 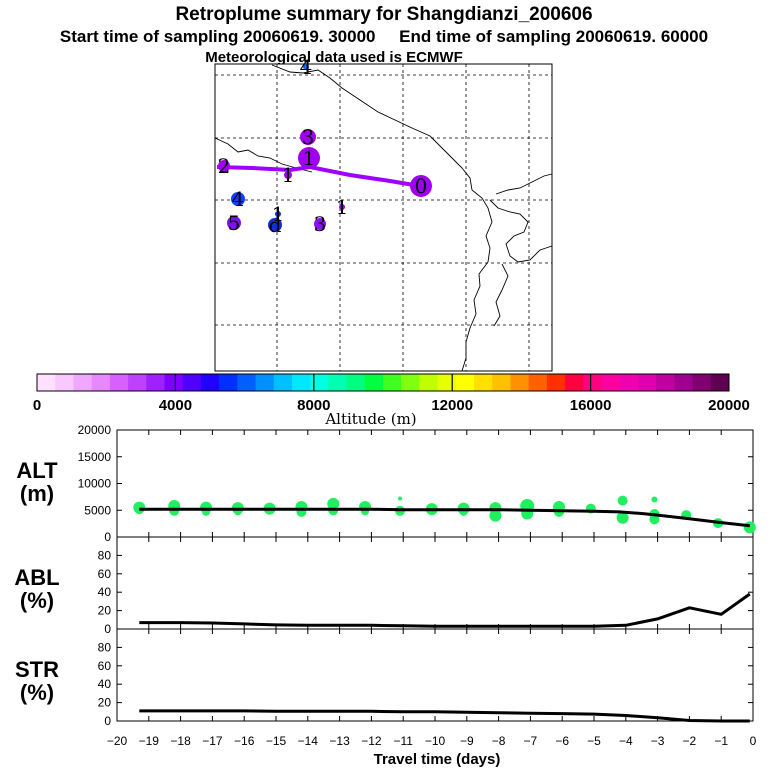 I want to click on x-tick-label: −5, so click(x=594, y=741).